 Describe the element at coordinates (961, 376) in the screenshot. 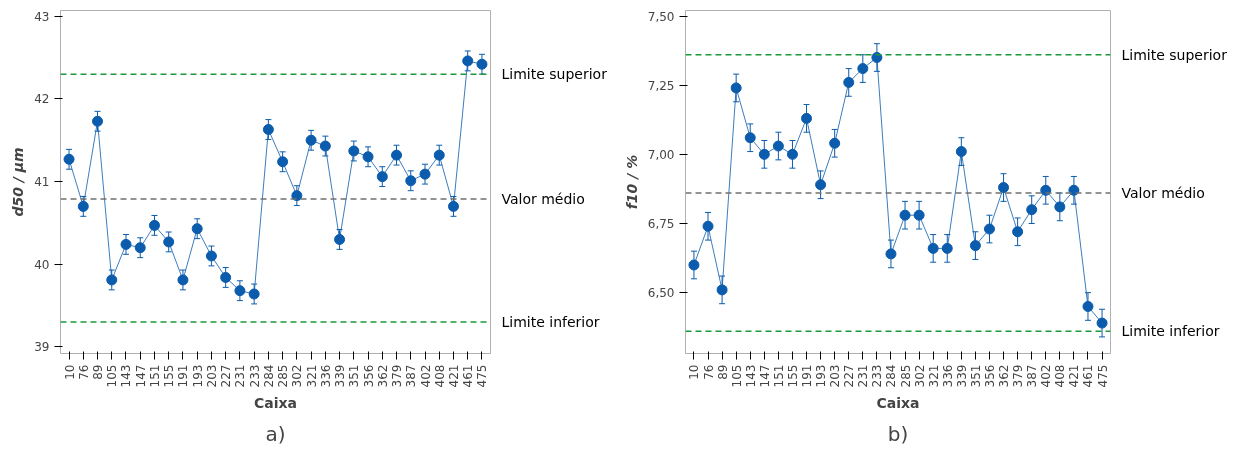

I see `x-tick-label: 339` at that location.